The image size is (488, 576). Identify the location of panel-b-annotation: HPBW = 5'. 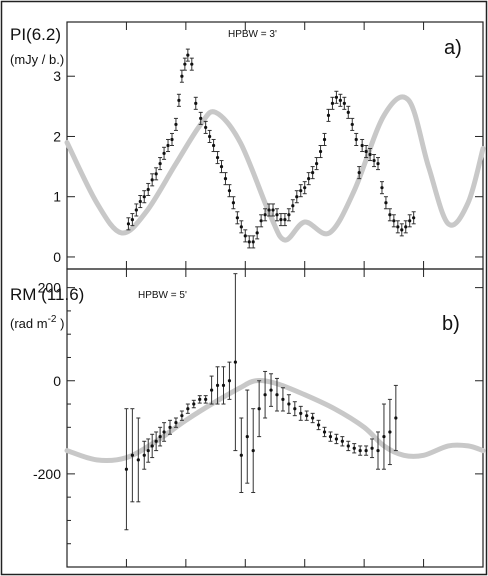
(162, 295).